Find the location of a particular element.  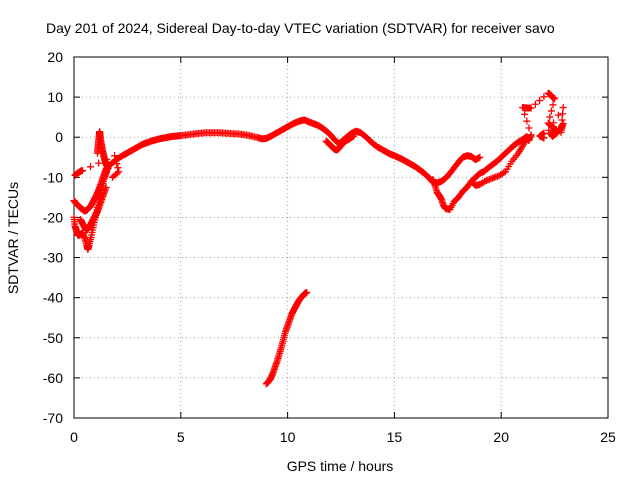

y-tick-label: 10 is located at coordinates (55, 97).